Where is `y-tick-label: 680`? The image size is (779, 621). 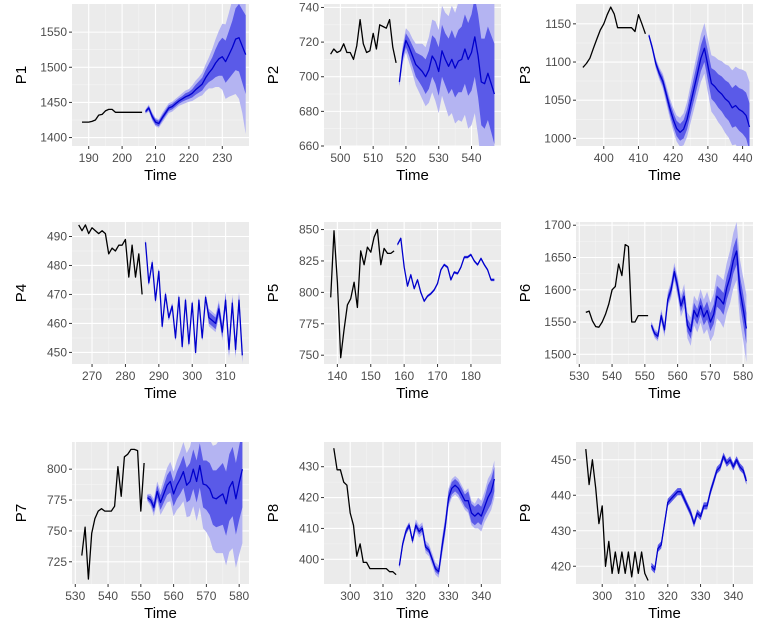 y-tick-label: 680 is located at coordinates (309, 111).